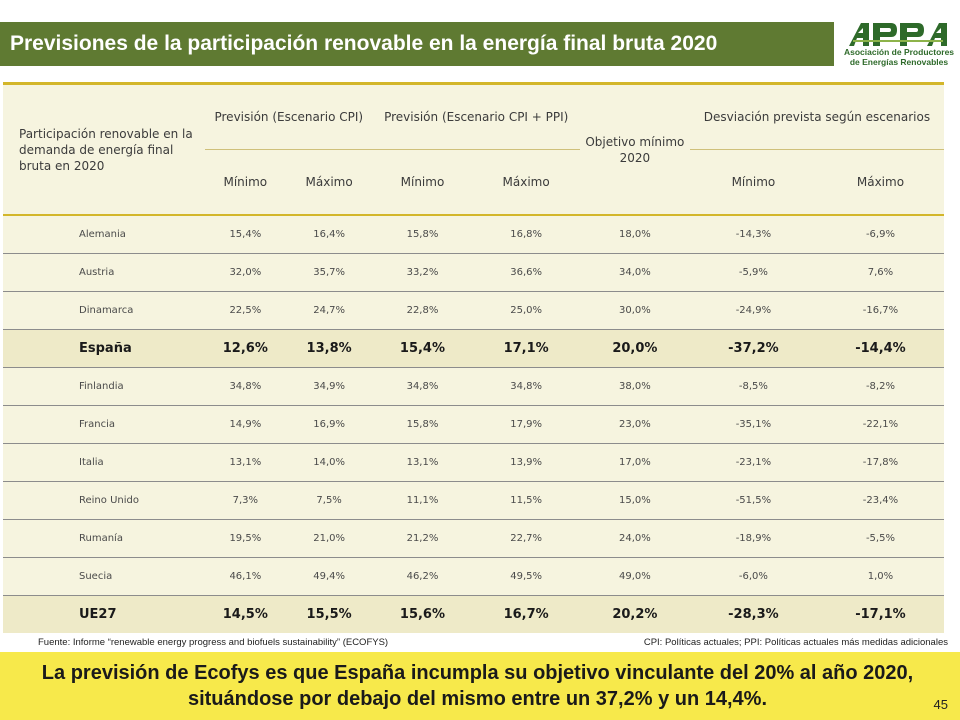  Describe the element at coordinates (880, 500) in the screenshot. I see `dev-max-cell: -23,4%` at that location.